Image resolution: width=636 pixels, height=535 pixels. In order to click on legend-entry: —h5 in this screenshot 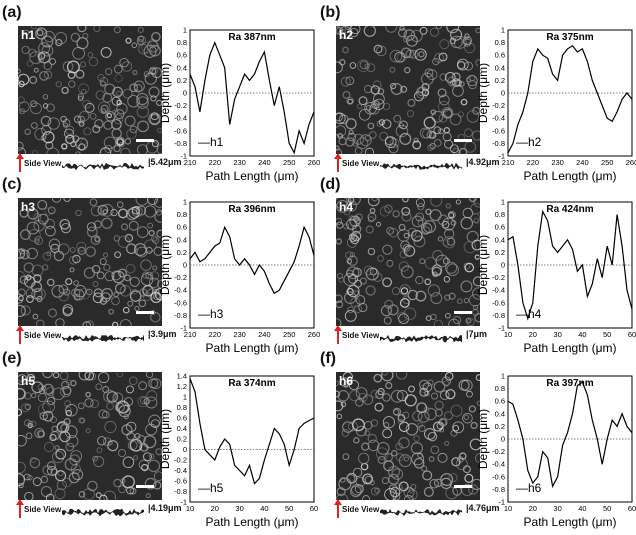, I will do `click(211, 488)`.